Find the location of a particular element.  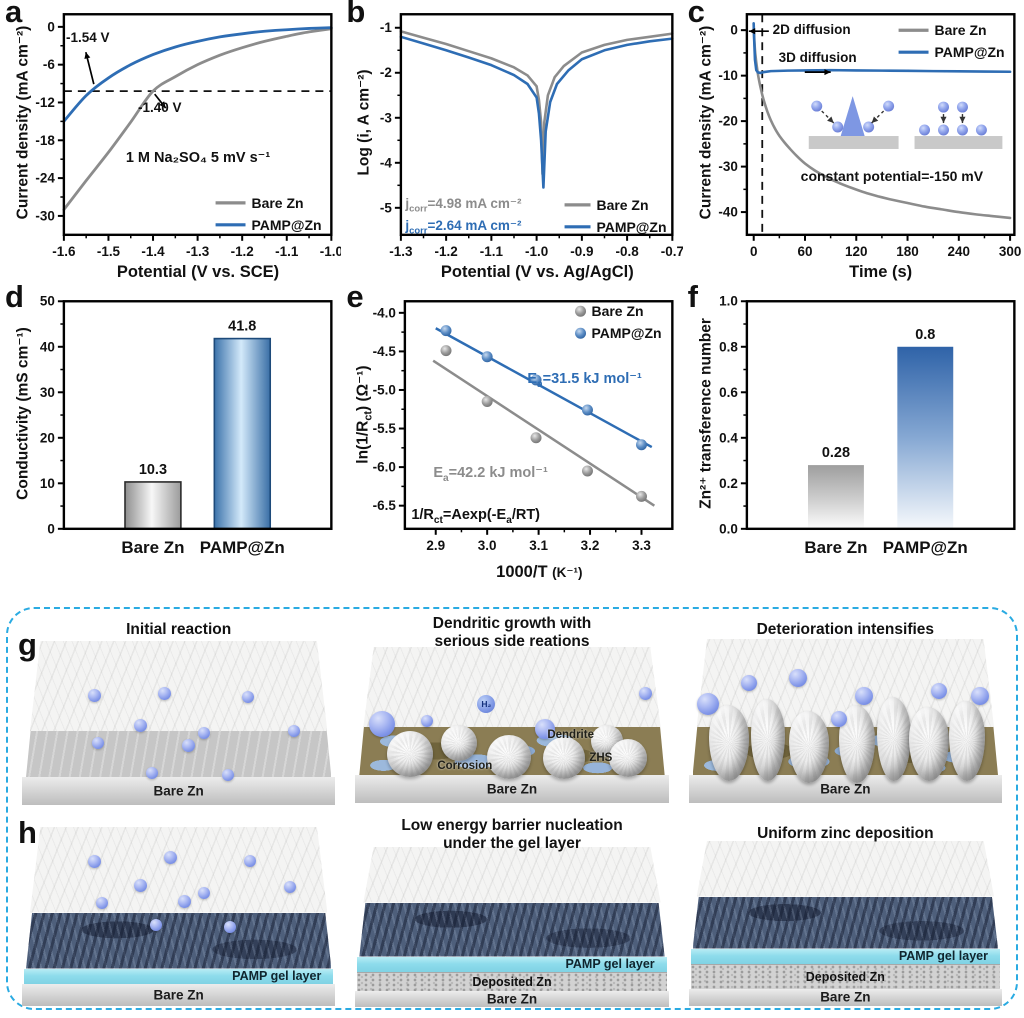

panel-b-ylabel: Log (i, A cm⁻²) is located at coordinates (364, 122).